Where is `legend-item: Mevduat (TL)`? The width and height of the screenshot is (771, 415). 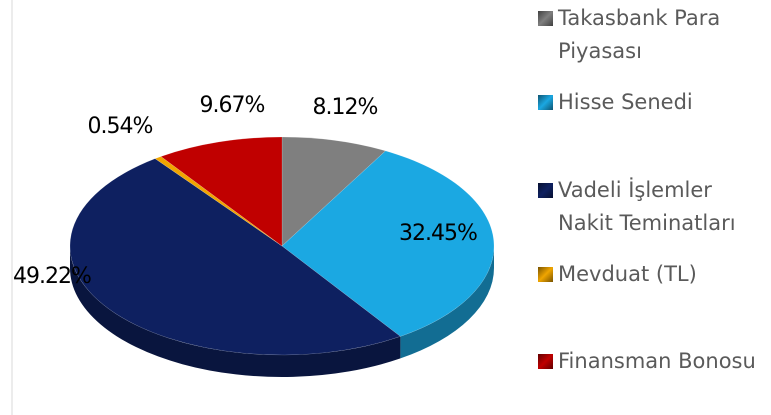 legend-item: Mevduat (TL) is located at coordinates (654, 274).